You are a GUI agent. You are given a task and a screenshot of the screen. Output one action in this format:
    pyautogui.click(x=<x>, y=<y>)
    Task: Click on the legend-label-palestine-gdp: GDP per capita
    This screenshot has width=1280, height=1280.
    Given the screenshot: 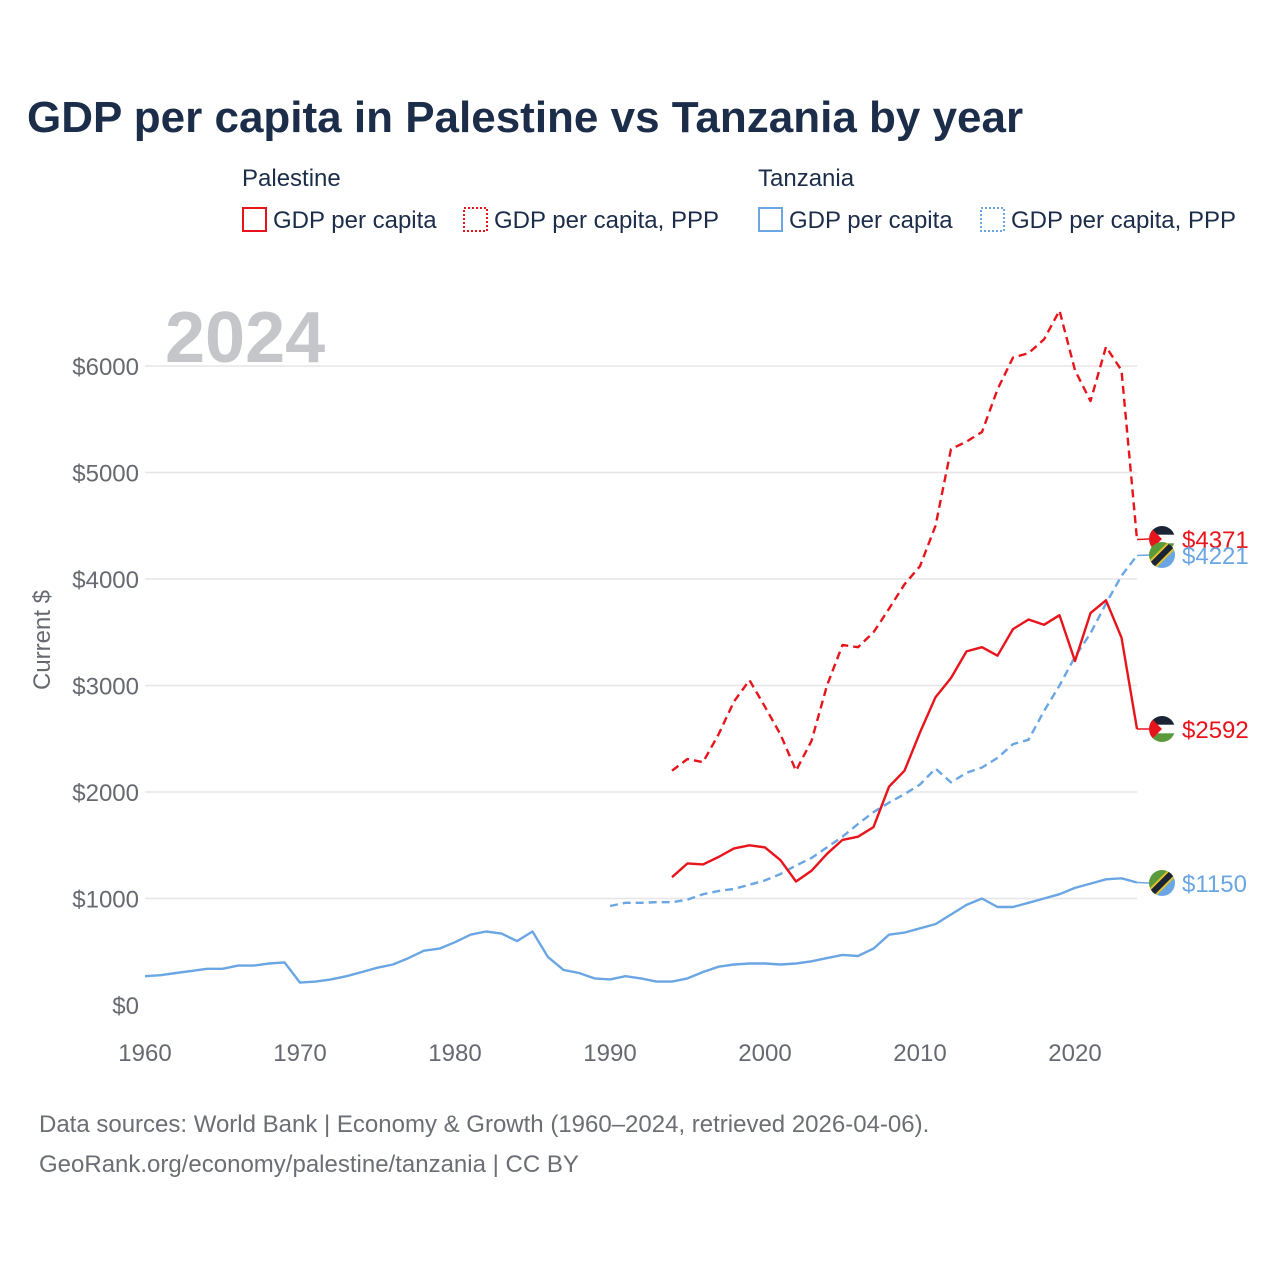 What is the action you would take?
    pyautogui.click(x=355, y=220)
    